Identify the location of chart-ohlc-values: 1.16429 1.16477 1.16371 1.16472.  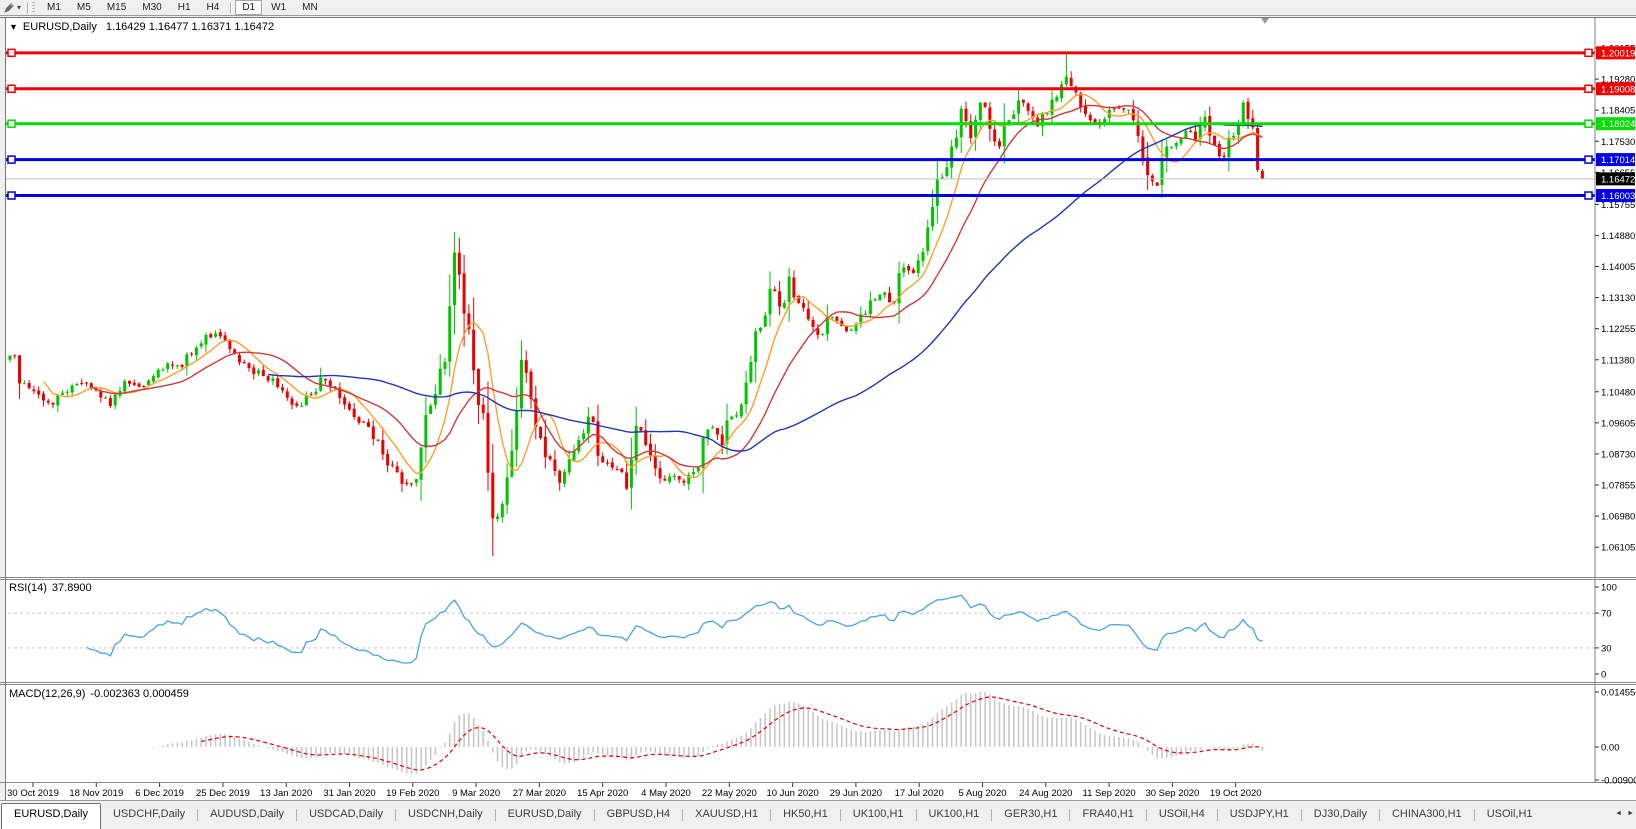
(190, 27).